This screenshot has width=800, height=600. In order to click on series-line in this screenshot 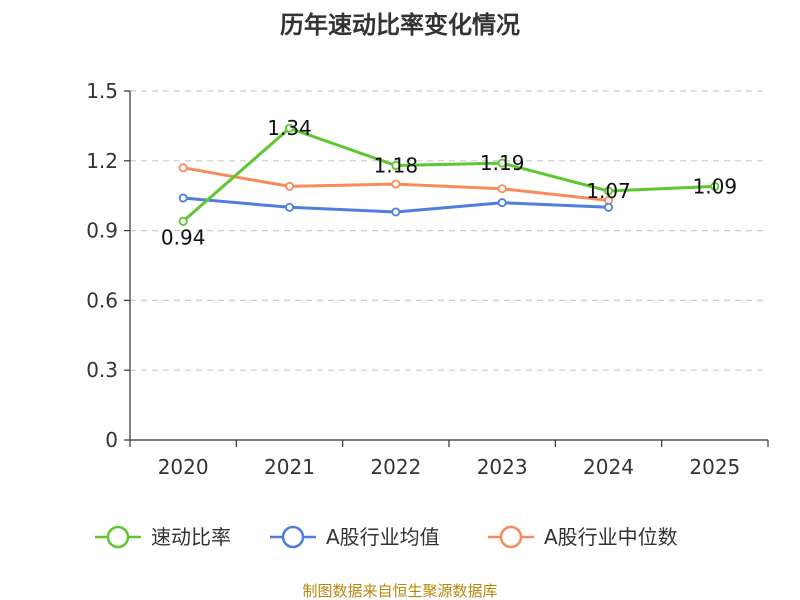, I will do `click(448, 174)`.